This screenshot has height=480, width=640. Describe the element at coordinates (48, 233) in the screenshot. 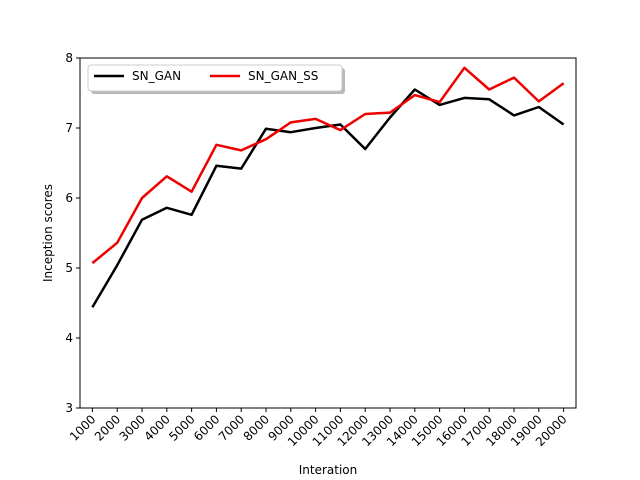

I see `y-axis-label: Inception scores` at that location.